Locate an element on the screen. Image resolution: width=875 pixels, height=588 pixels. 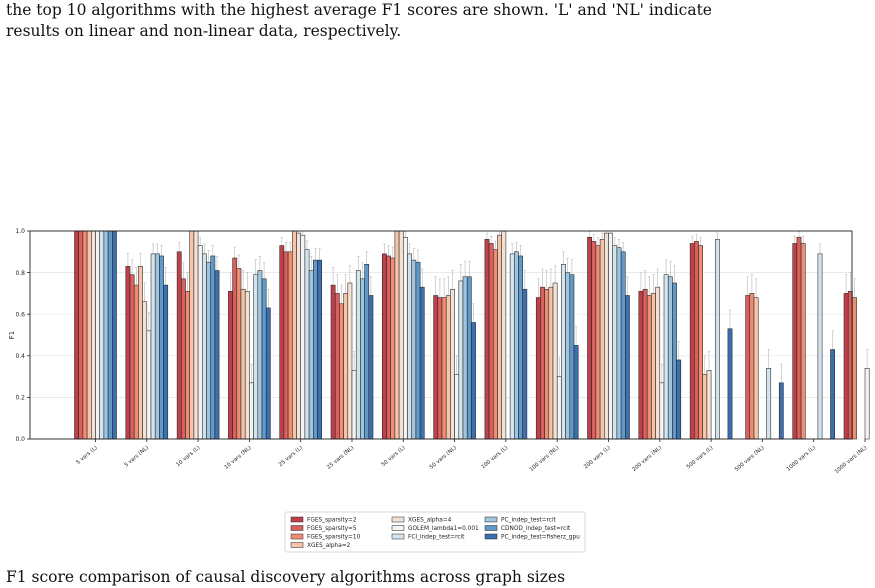
legend-label: FGES_sparsity=10 is located at coordinates (334, 538).